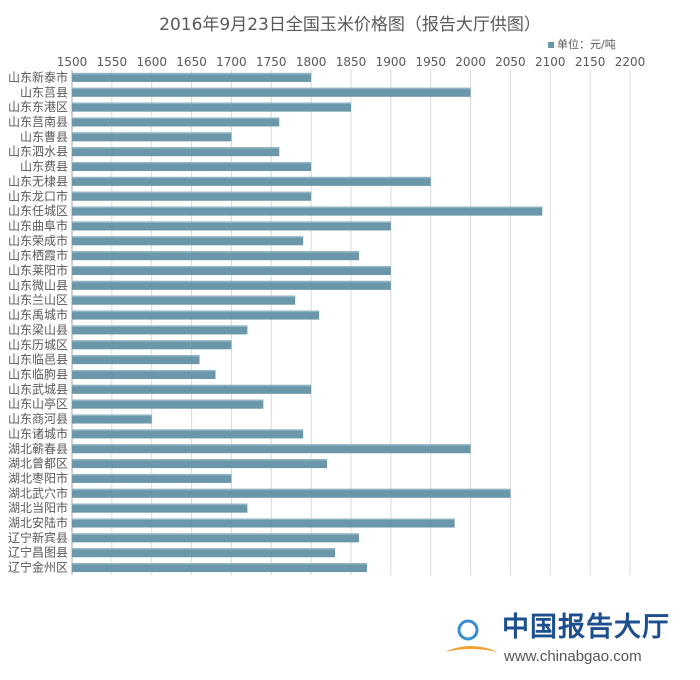 This screenshot has height=680, width=700. What do you see at coordinates (38, 433) in the screenshot?
I see `category-label: 山东诸城市` at bounding box center [38, 433].